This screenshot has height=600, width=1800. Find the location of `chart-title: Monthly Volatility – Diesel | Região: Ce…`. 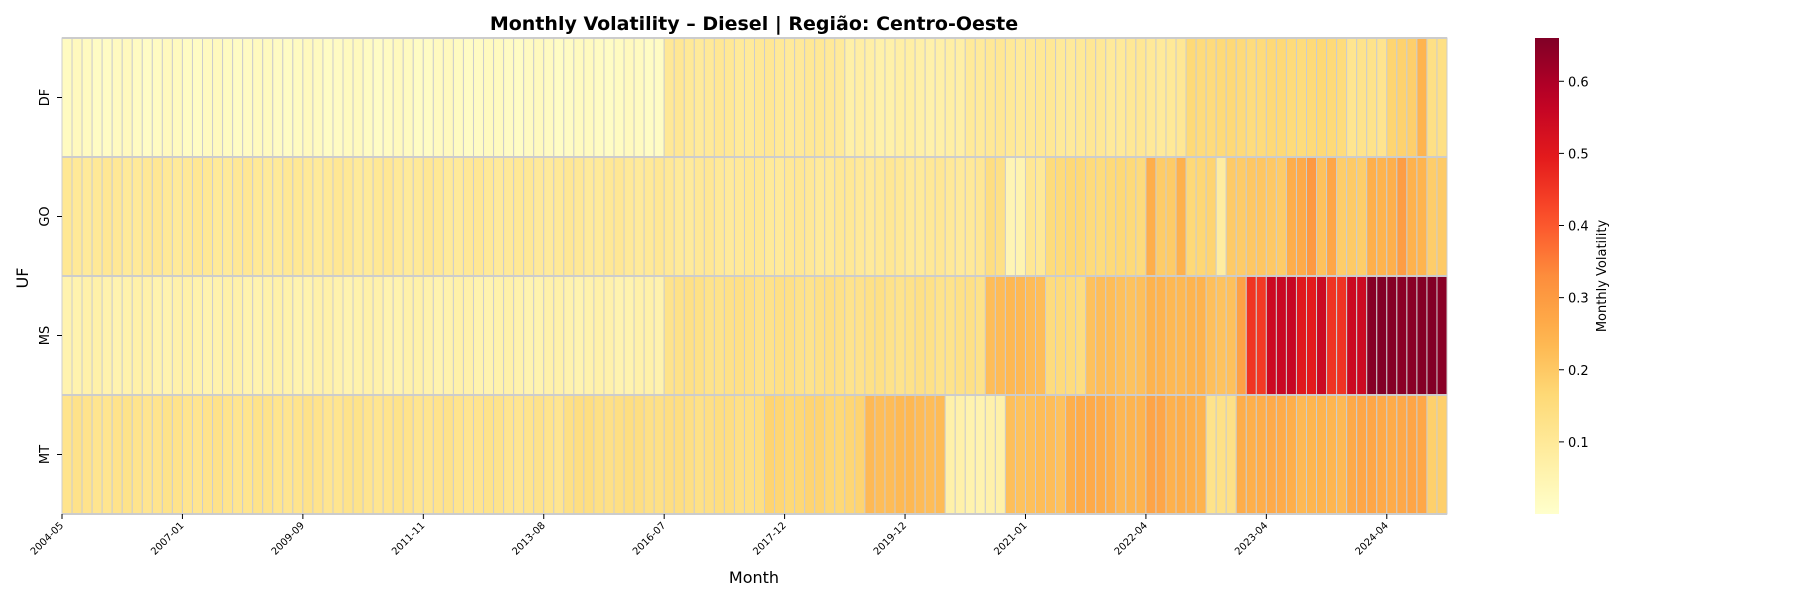

chart-title: Monthly Volatility – Diesel | Região: Ce… is located at coordinates (754, 24).